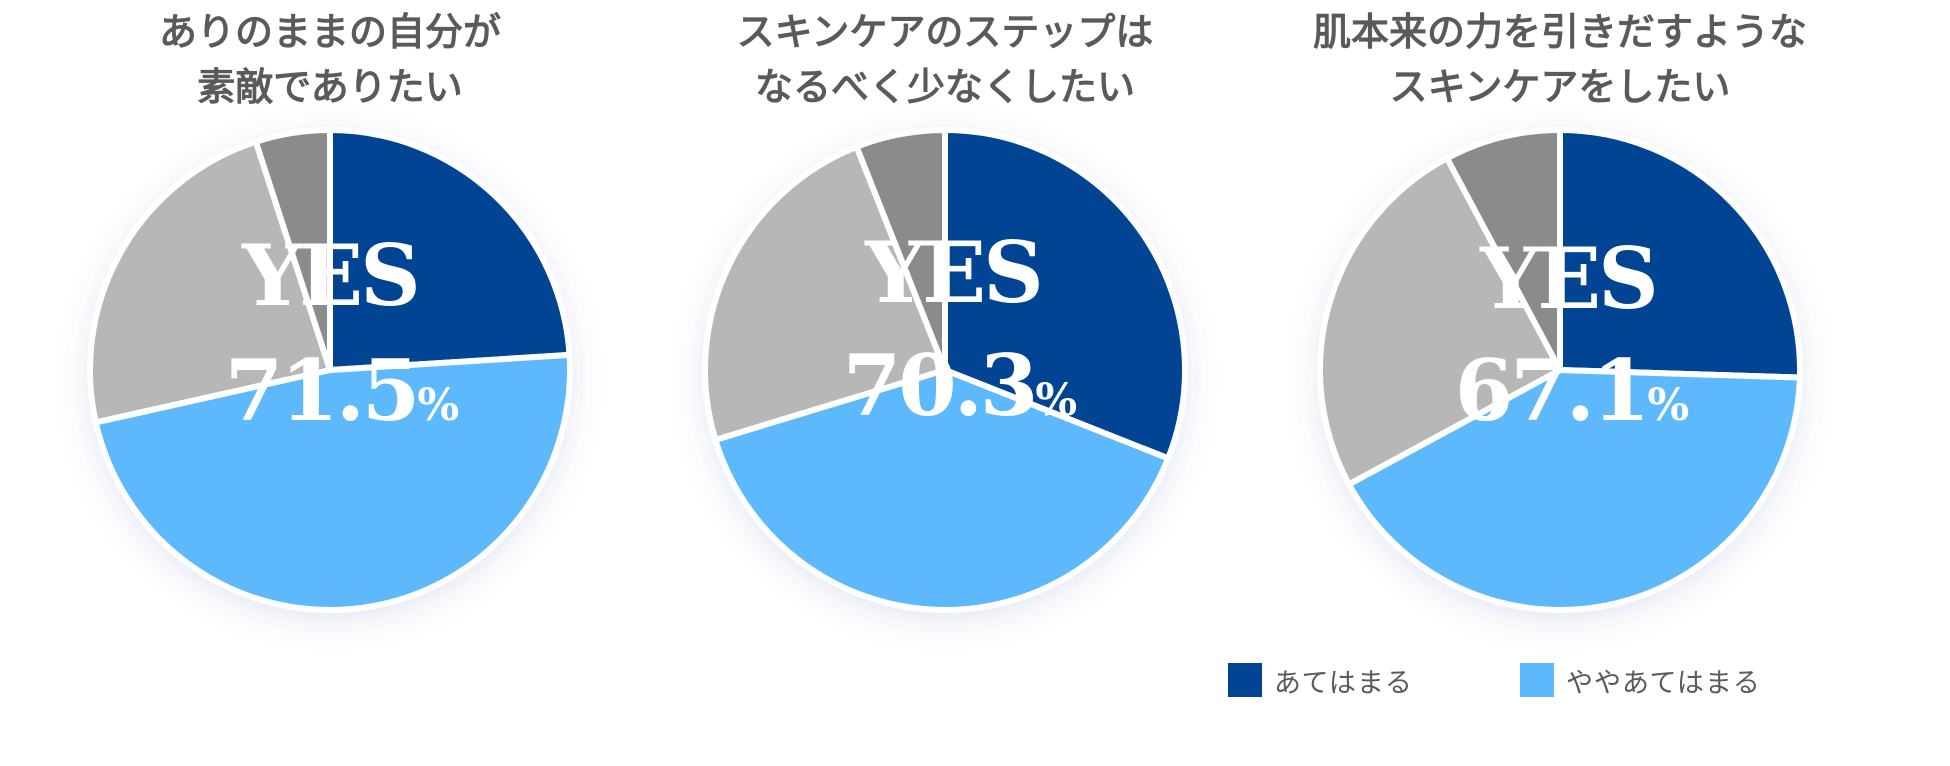 This screenshot has width=1950, height=766. What do you see at coordinates (330, 87) in the screenshot?
I see `chart-title-1-line-2: 素敵でありたい` at bounding box center [330, 87].